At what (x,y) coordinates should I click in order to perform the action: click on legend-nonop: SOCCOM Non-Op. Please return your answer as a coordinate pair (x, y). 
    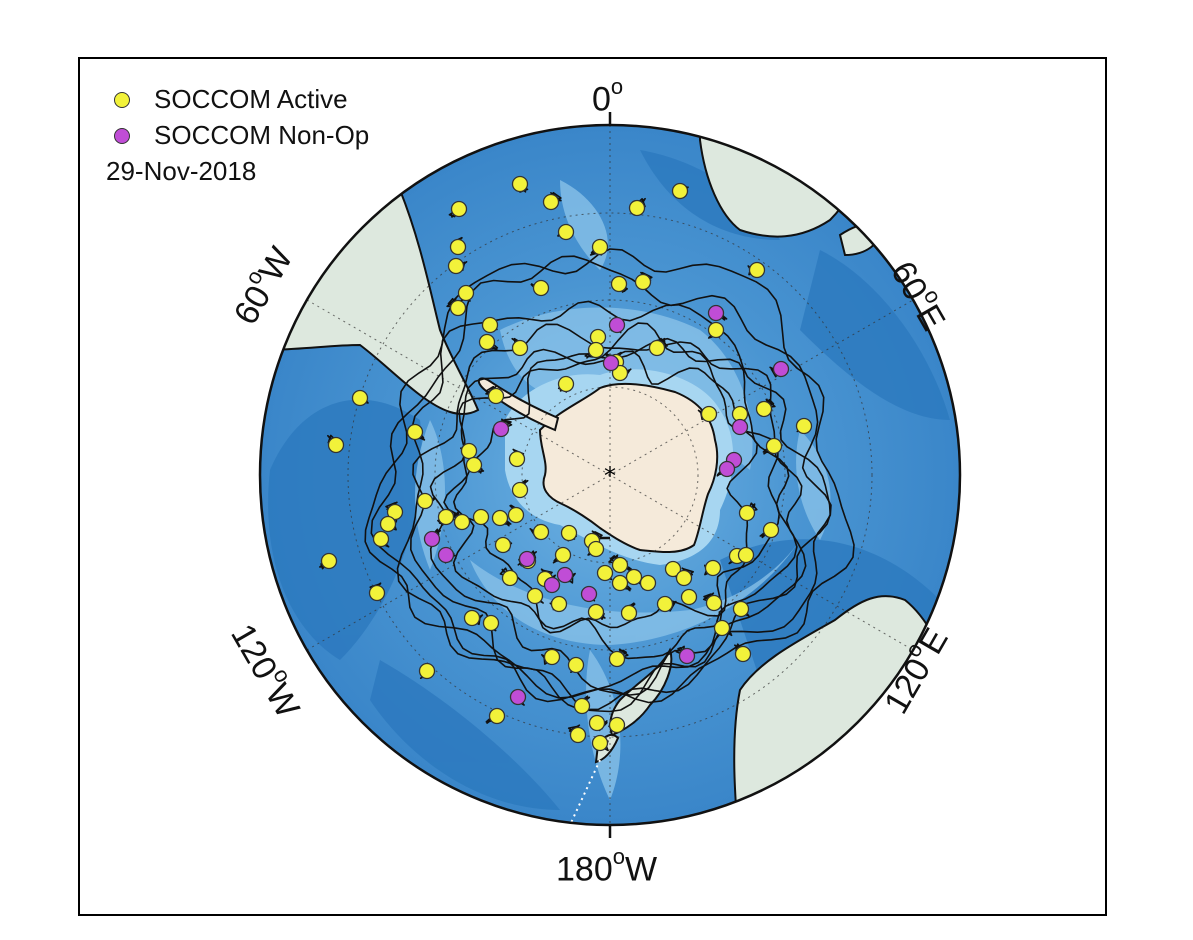
    Looking at the image, I should click on (241, 135).